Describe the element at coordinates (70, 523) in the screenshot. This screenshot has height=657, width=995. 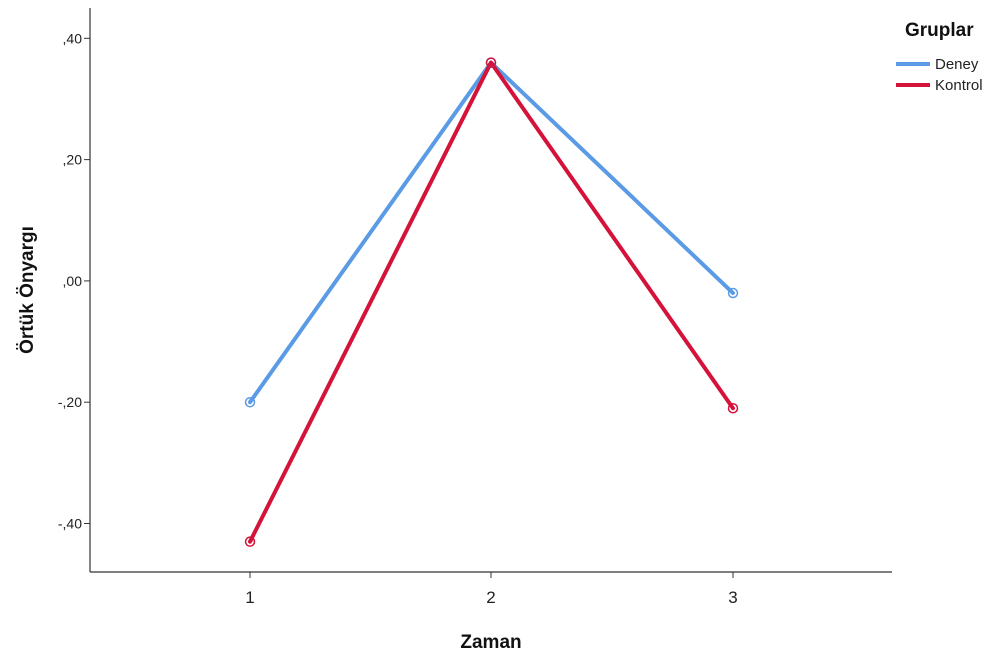
I see `y-tick-label: -,40` at that location.